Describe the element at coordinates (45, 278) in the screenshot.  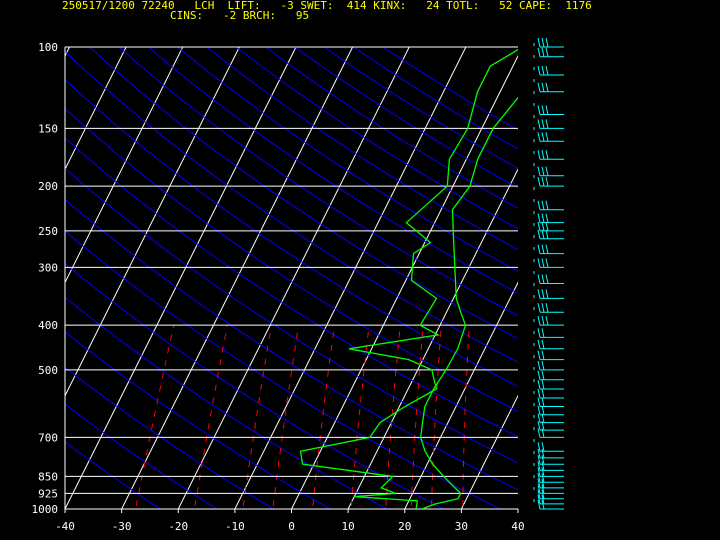
I see `pressure-axis-labels: 100 150 200 250 300 400 500 700 850 925 1000` at that location.